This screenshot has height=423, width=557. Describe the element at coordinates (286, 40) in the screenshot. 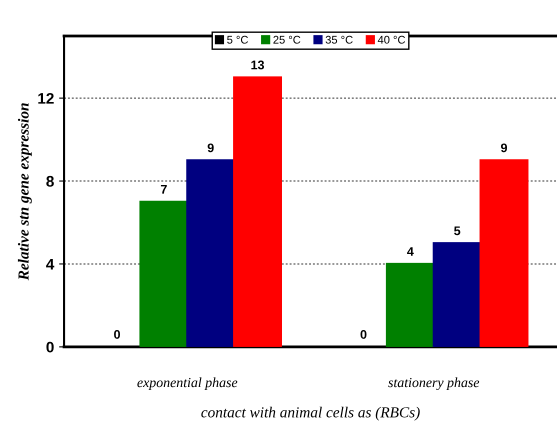

I see `legend-label: 25 °C` at that location.